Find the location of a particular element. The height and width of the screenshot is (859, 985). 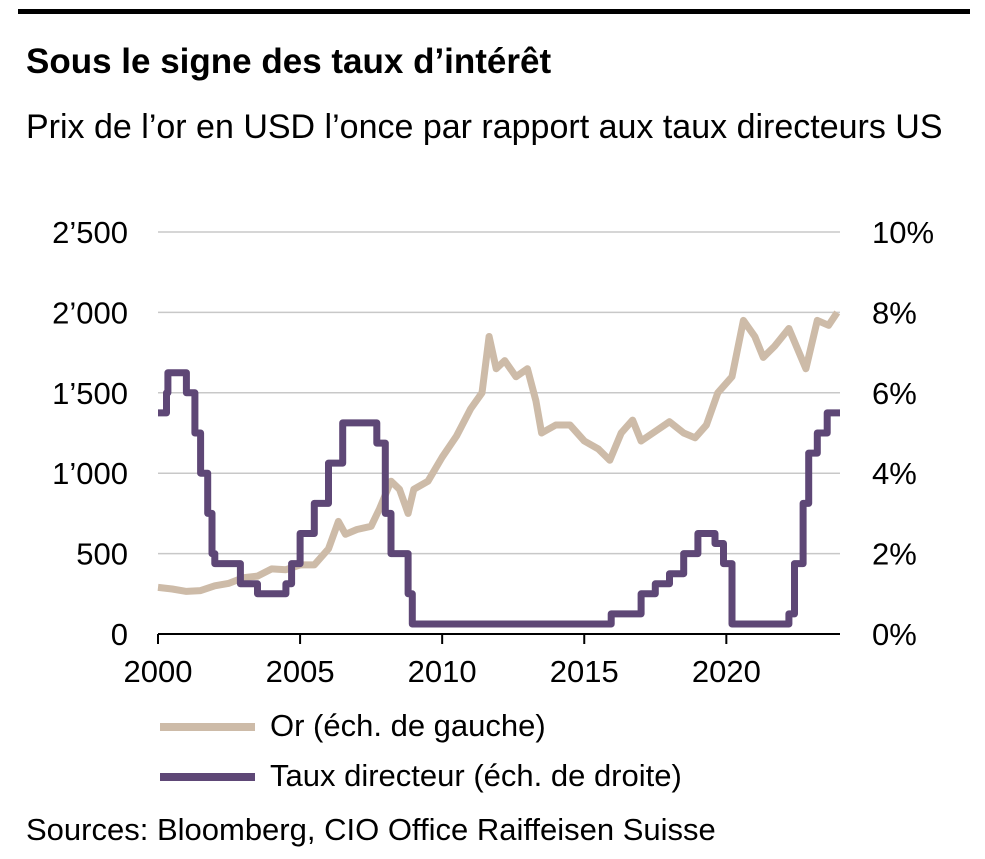

y-right-tick-label: 10% is located at coordinates (903, 232).